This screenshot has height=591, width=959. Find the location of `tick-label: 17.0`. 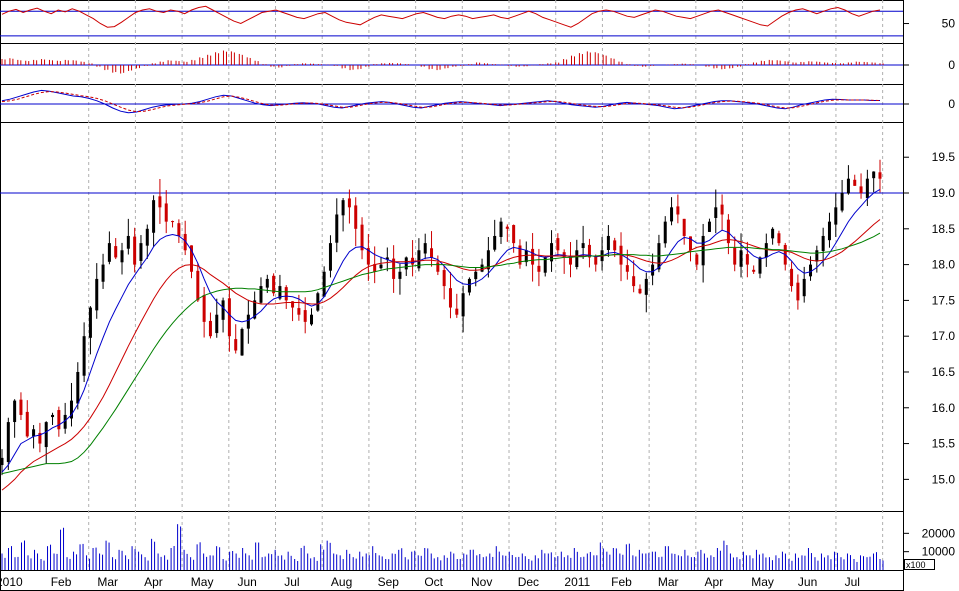

tick-label: 17.0 is located at coordinates (944, 336).